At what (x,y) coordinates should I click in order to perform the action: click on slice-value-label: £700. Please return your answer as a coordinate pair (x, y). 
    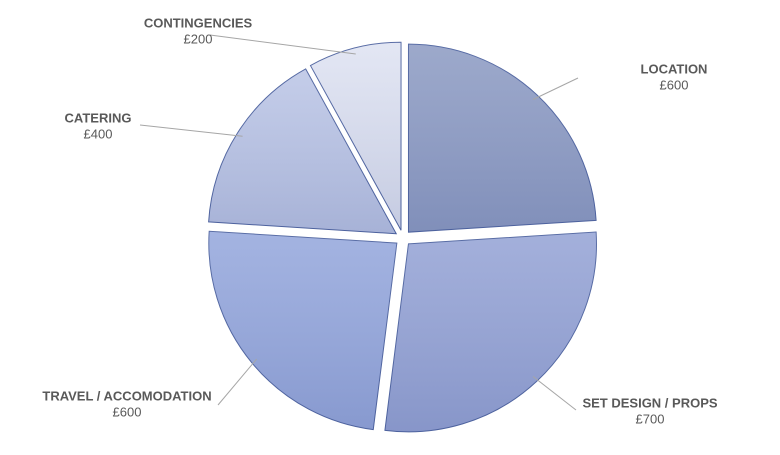
    Looking at the image, I should click on (650, 418).